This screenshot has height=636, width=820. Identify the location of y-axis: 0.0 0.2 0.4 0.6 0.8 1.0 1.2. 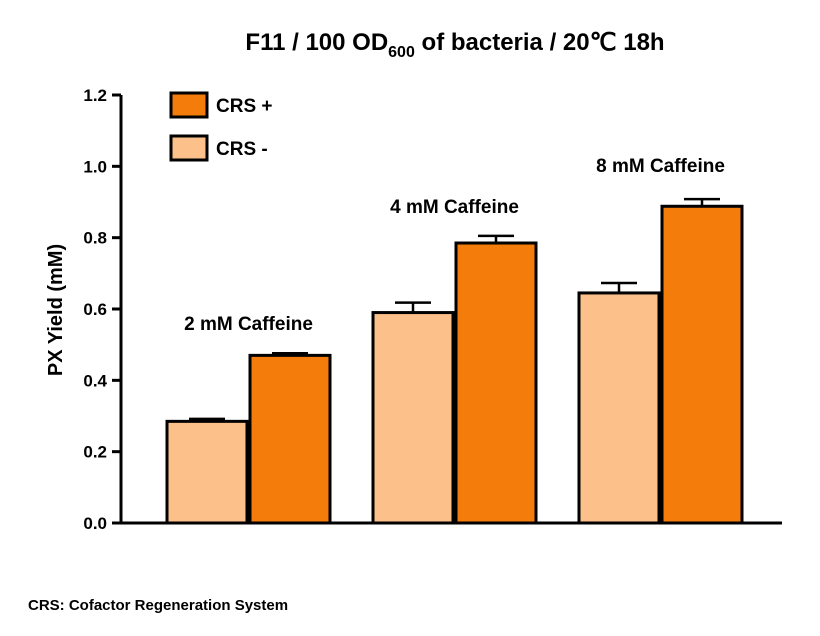
(103, 309).